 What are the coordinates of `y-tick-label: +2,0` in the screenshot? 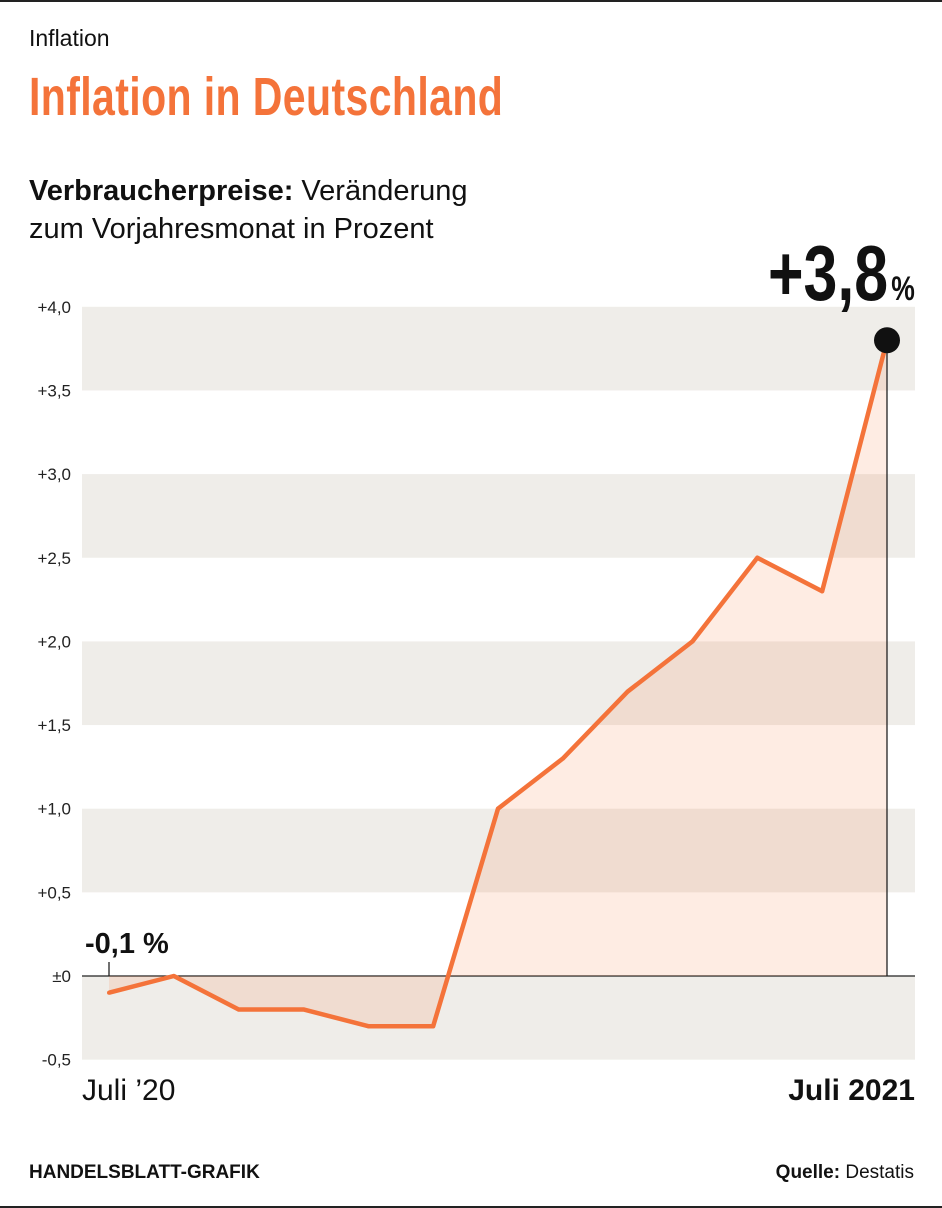 It's located at (54, 641).